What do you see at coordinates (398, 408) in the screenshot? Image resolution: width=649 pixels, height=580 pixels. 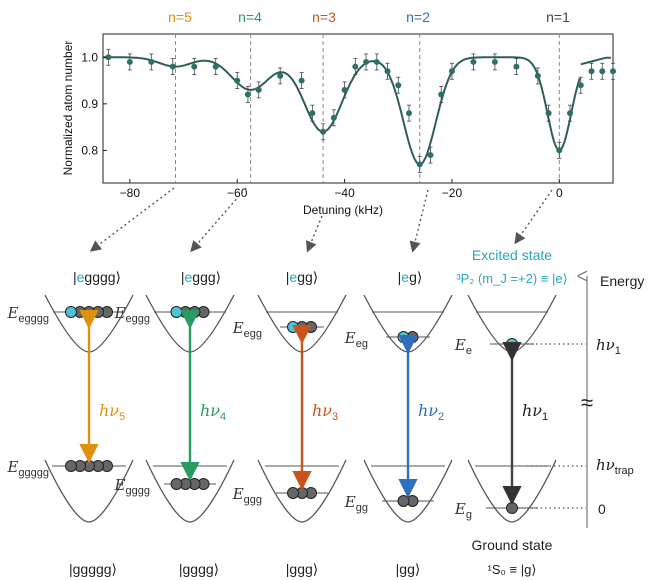 I see `well-group-4: hν2 Eeg Egg` at bounding box center [398, 408].